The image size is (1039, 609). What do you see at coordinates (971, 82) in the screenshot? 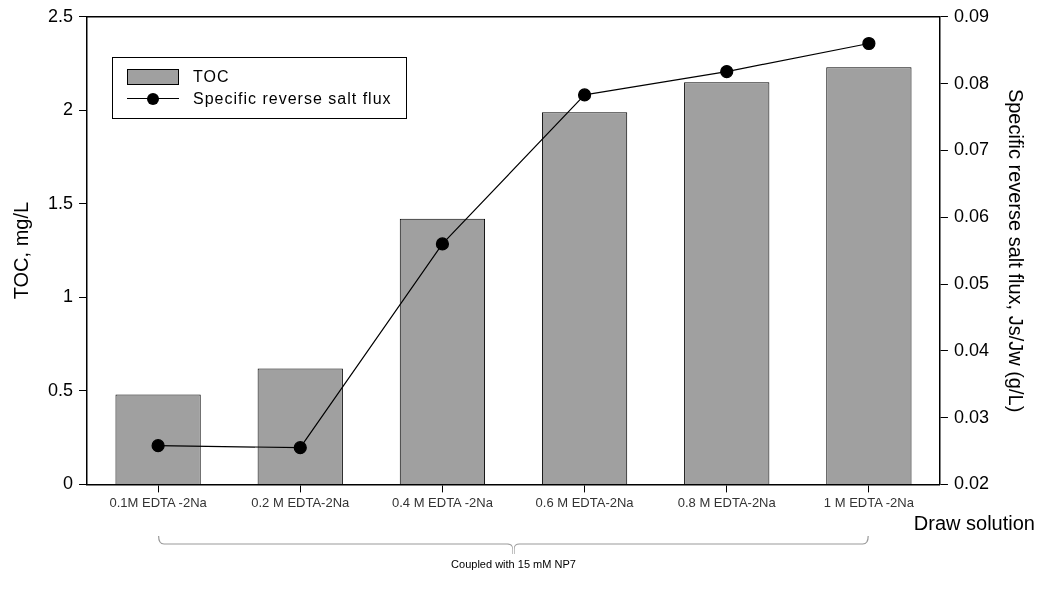
I see `y2-tick-label: 0.08` at bounding box center [971, 82].